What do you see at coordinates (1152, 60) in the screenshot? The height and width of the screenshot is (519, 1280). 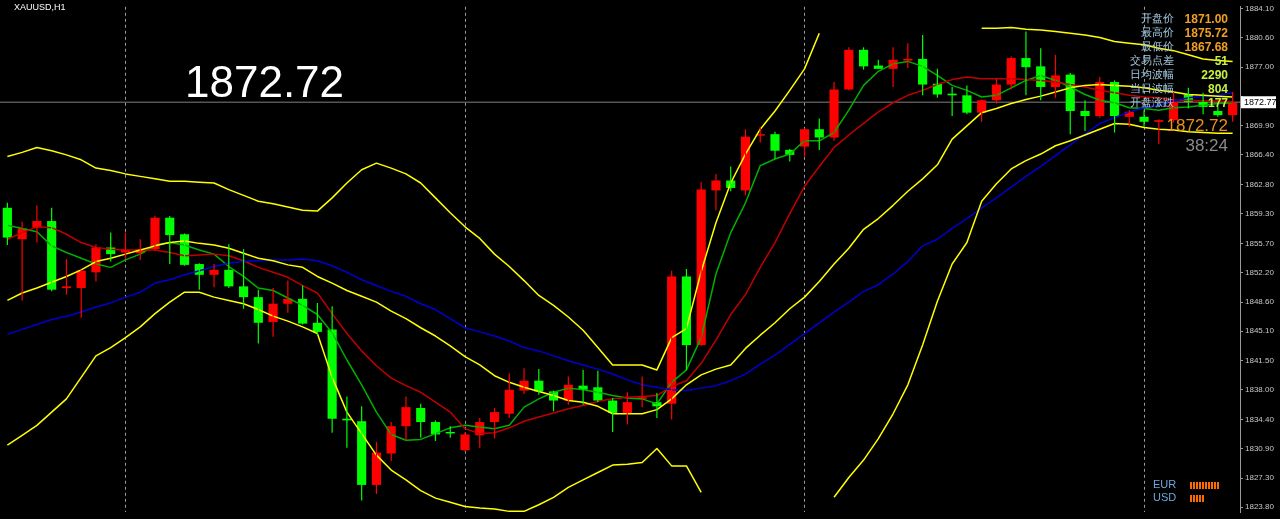 I see `annotation: 交易点差` at bounding box center [1152, 60].